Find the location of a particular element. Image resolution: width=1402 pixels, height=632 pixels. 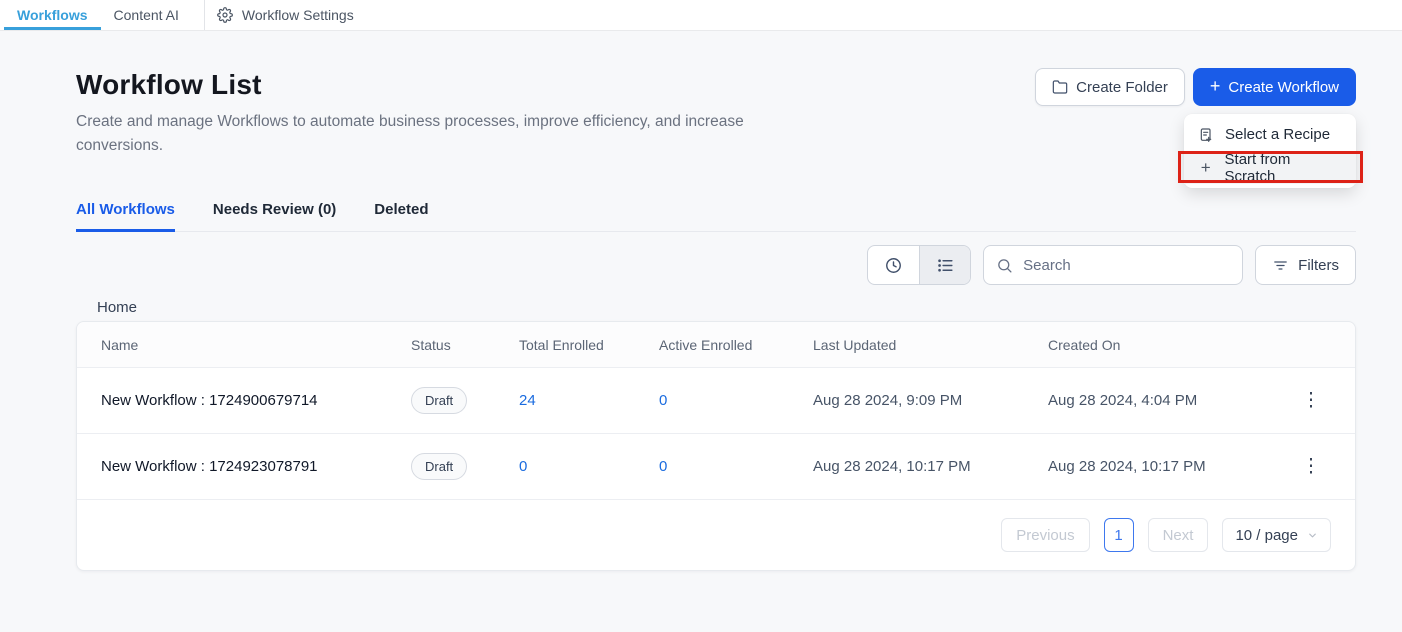

tab-needs-review-label: Needs Review (0) is located at coordinates (274, 209).